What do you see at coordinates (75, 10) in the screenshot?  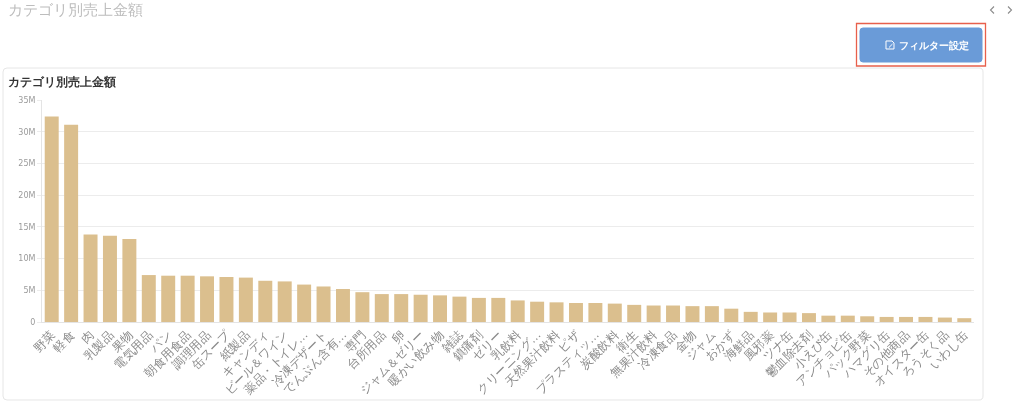 I see `text: カテゴリ別売上金額` at bounding box center [75, 10].